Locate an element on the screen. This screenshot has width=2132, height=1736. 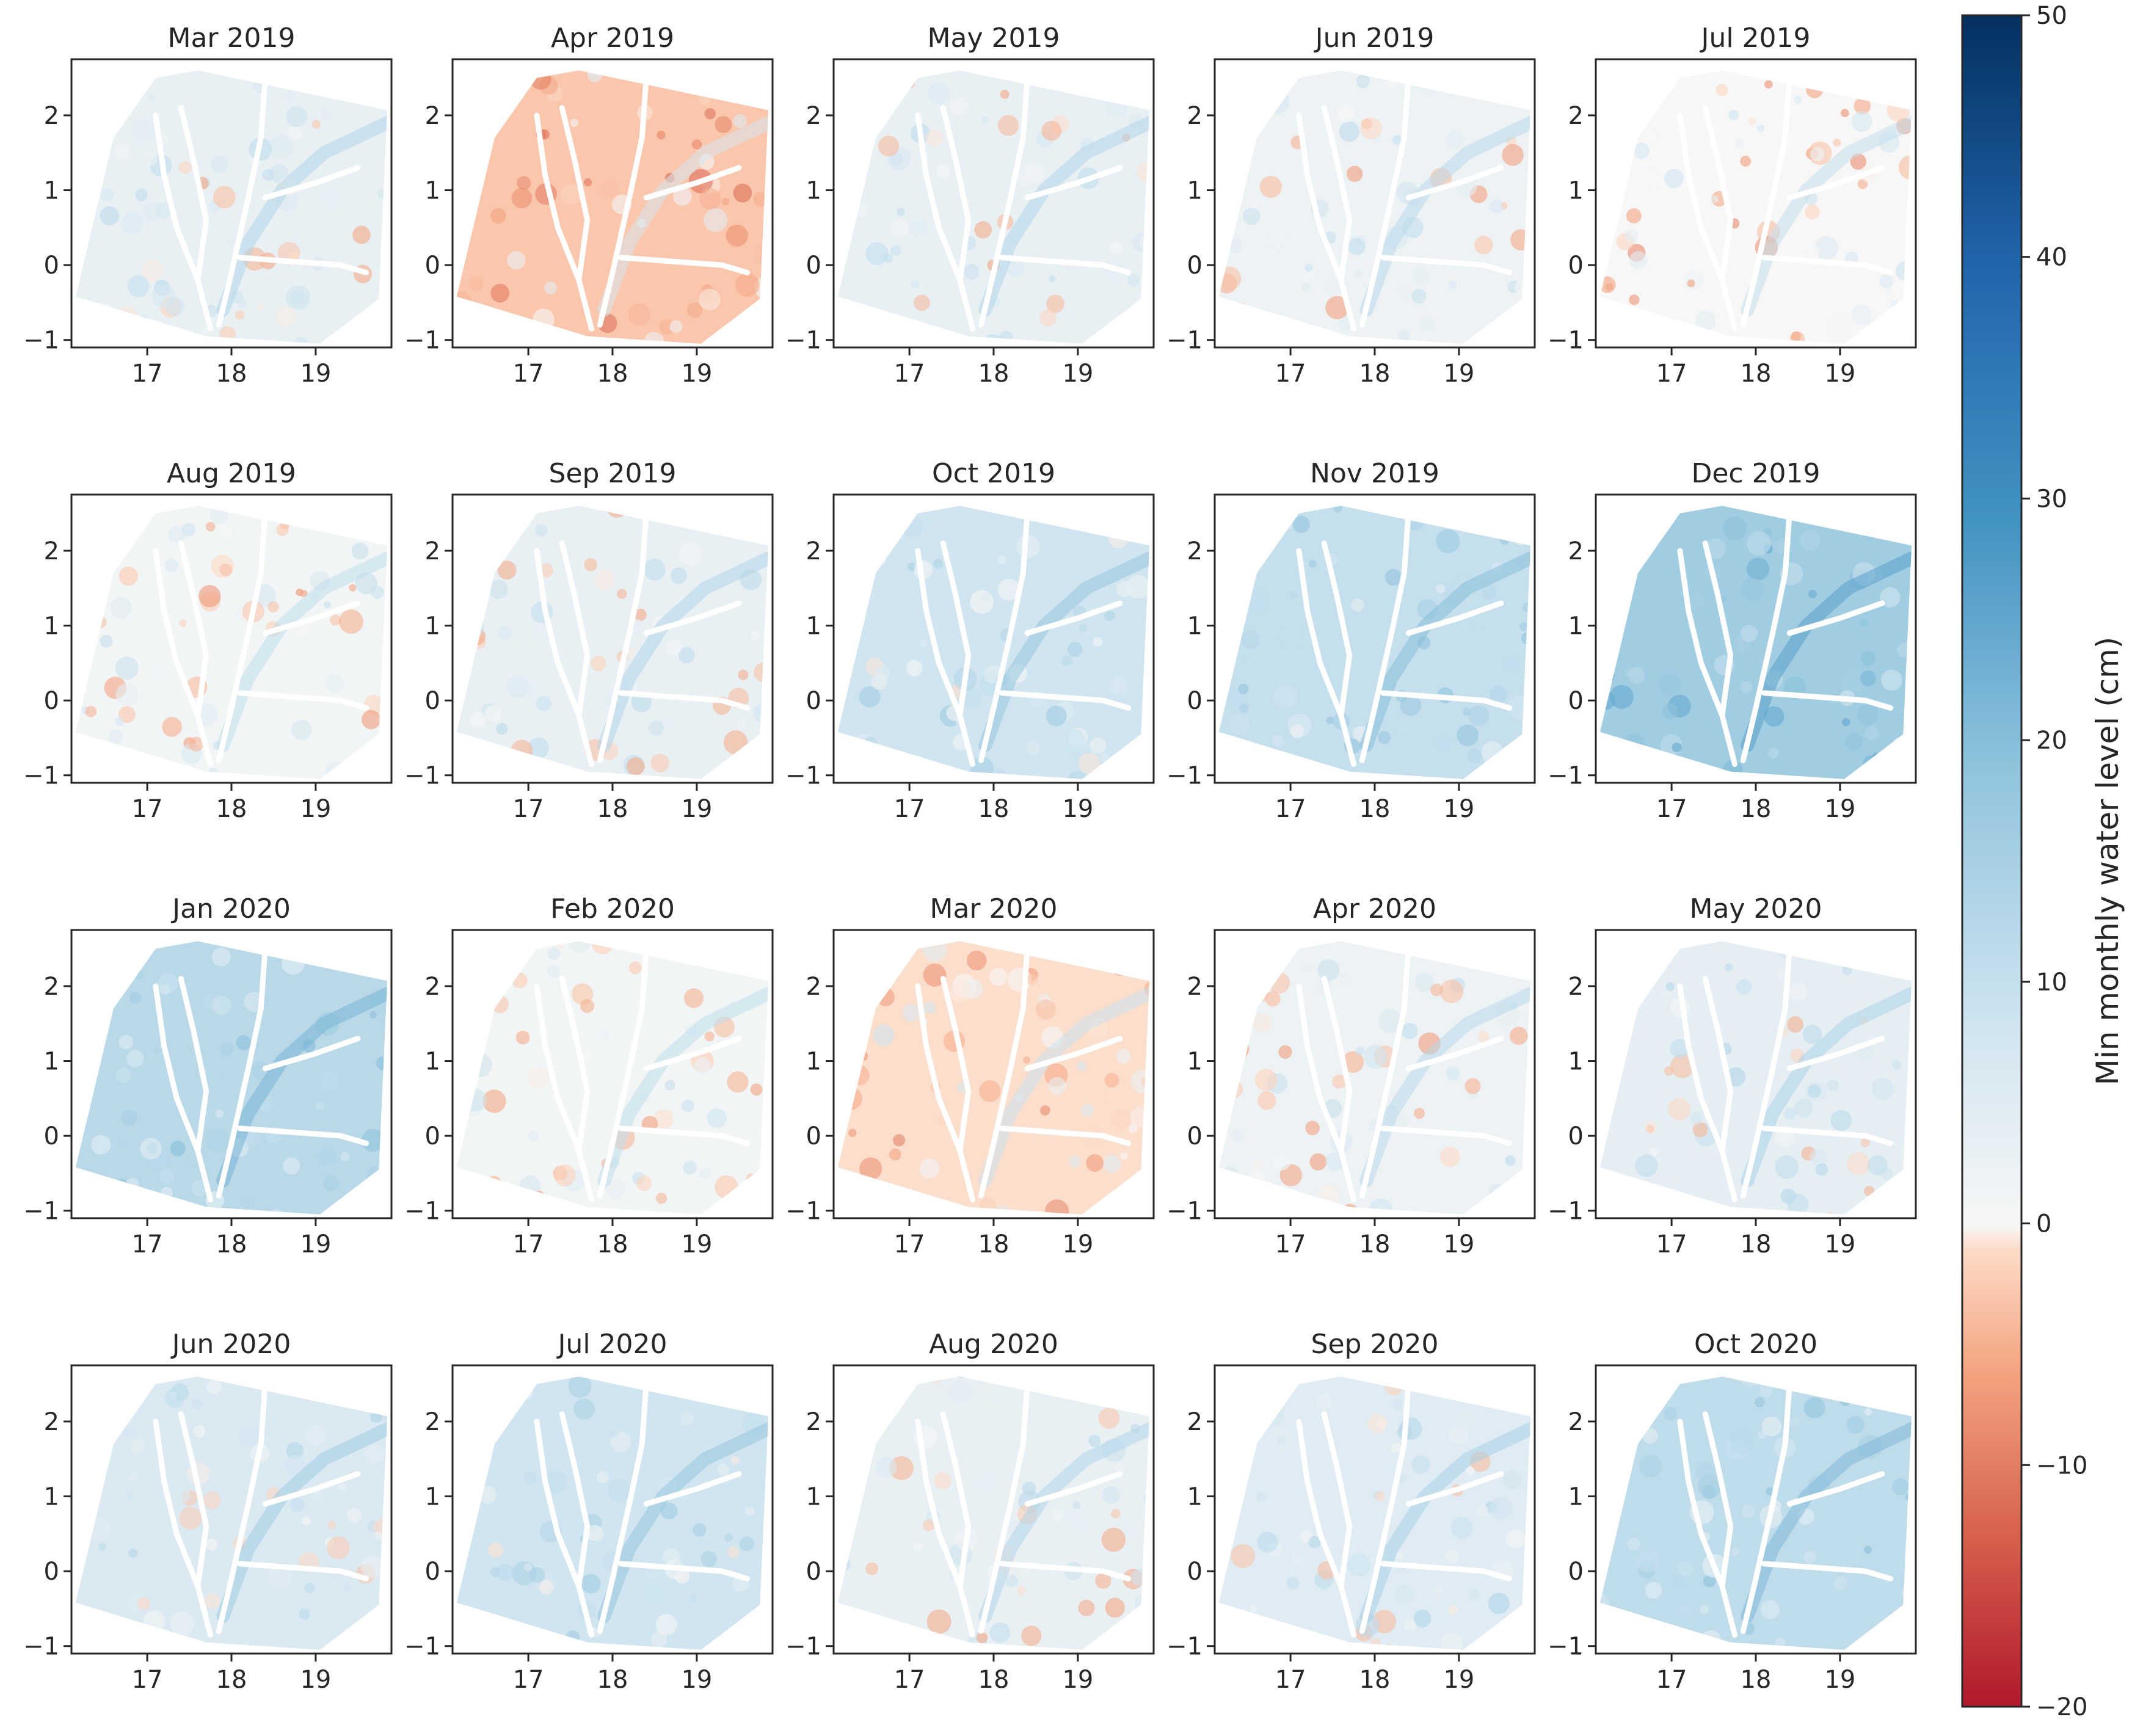
panel-title: Sep 2020 is located at coordinates (1375, 1344).